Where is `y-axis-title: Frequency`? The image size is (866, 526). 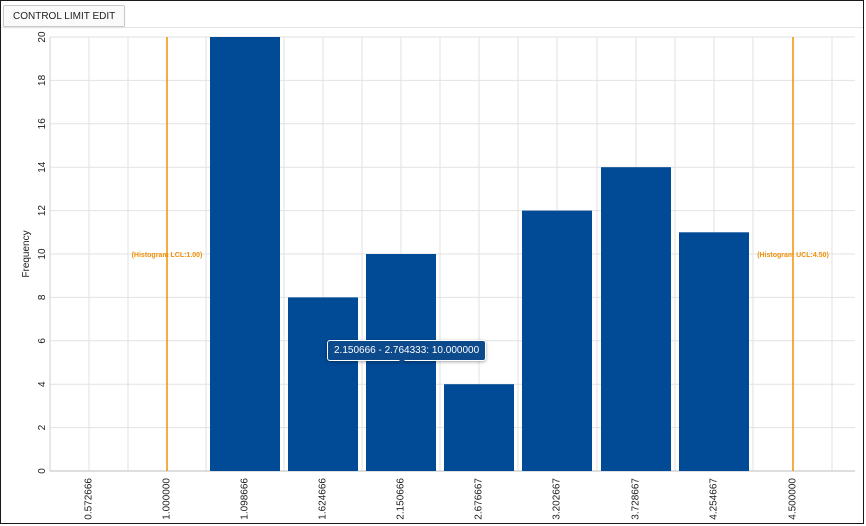 y-axis-title: Frequency is located at coordinates (26, 253).